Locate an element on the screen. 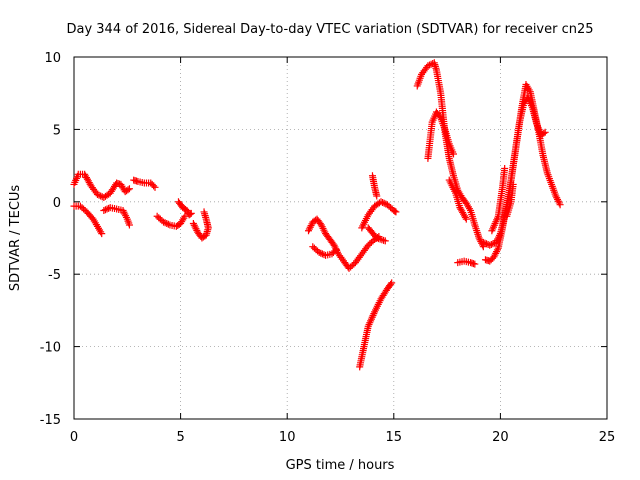  series-n is located at coordinates (450, 155).